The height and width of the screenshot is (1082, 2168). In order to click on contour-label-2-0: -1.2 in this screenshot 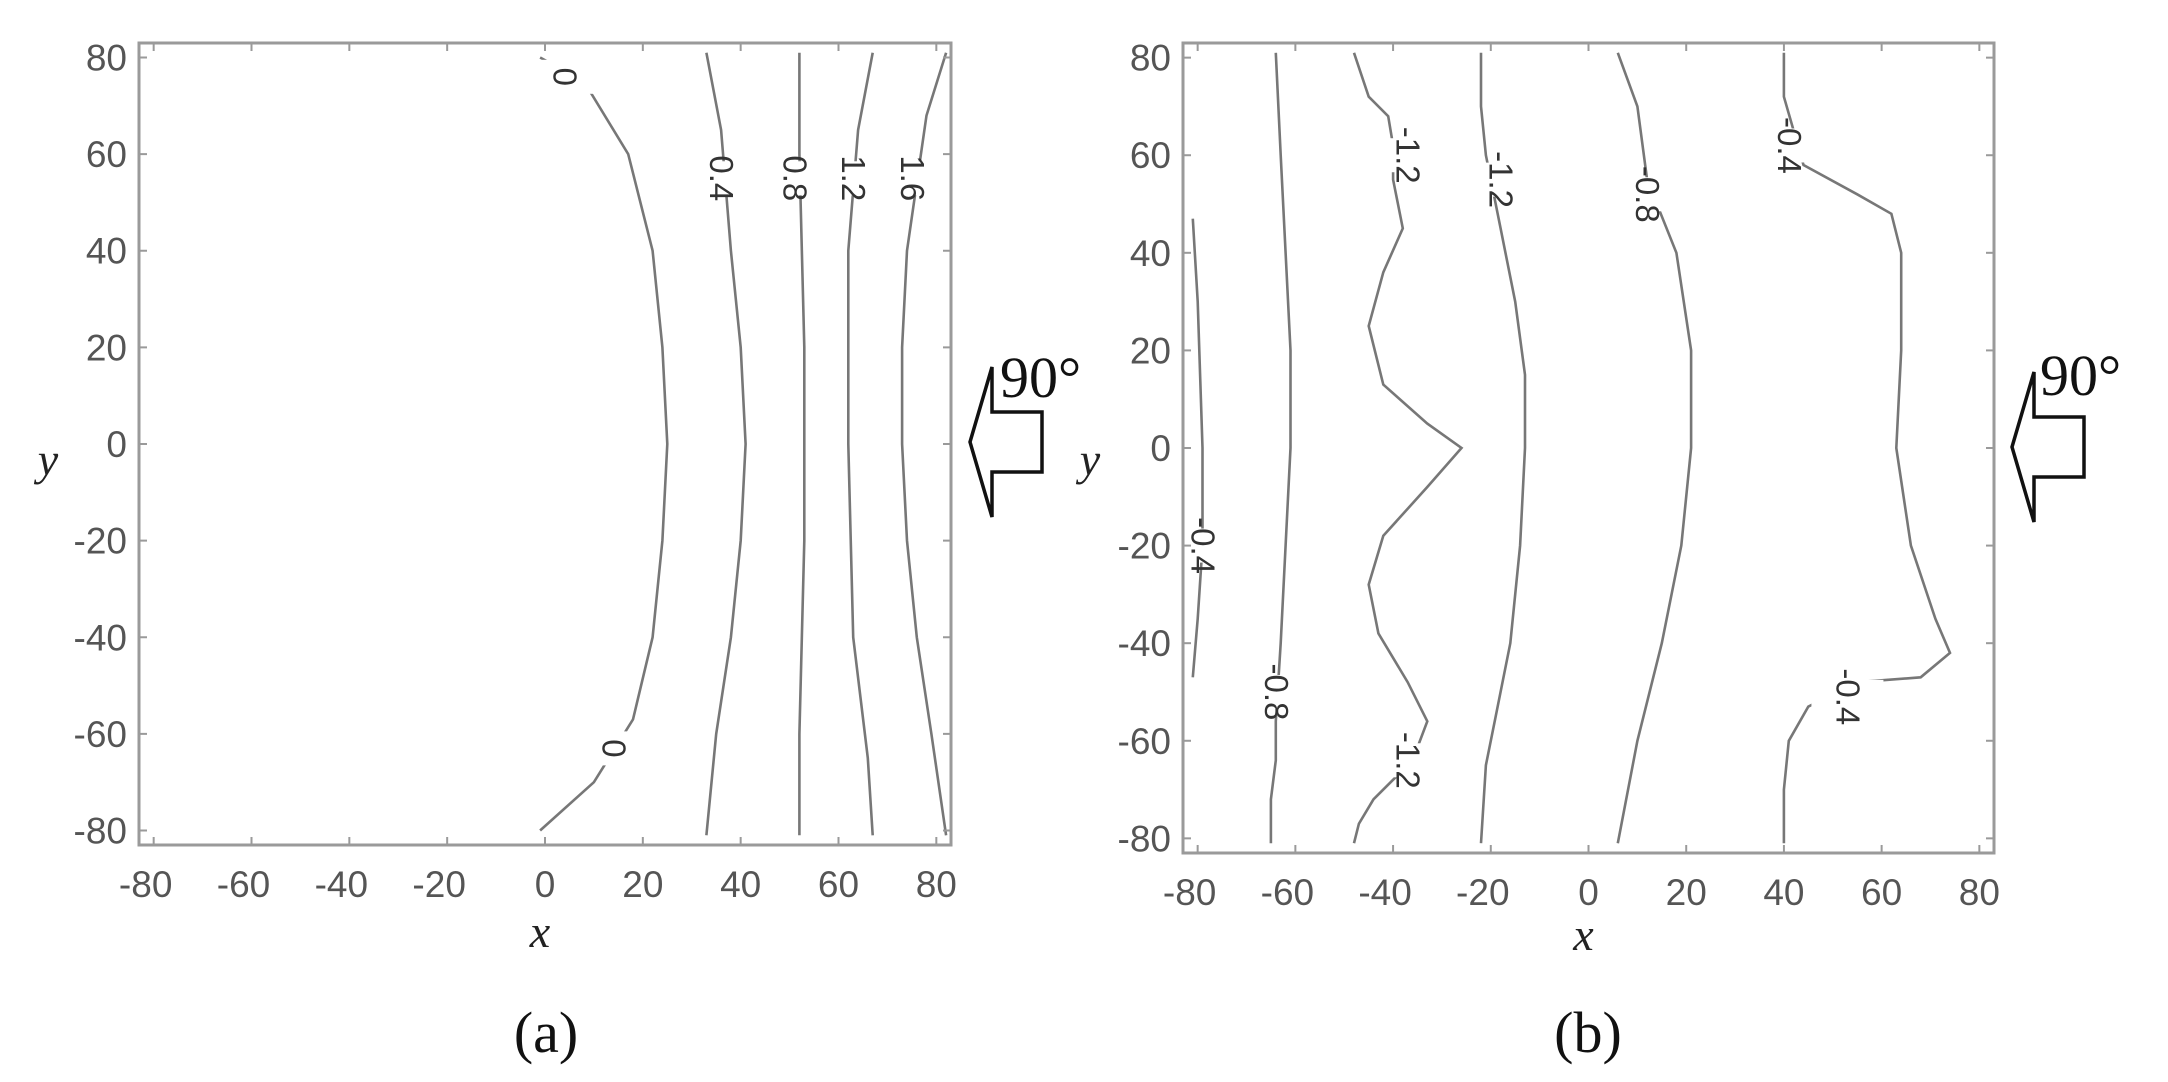, I will do `click(1408, 155)`.